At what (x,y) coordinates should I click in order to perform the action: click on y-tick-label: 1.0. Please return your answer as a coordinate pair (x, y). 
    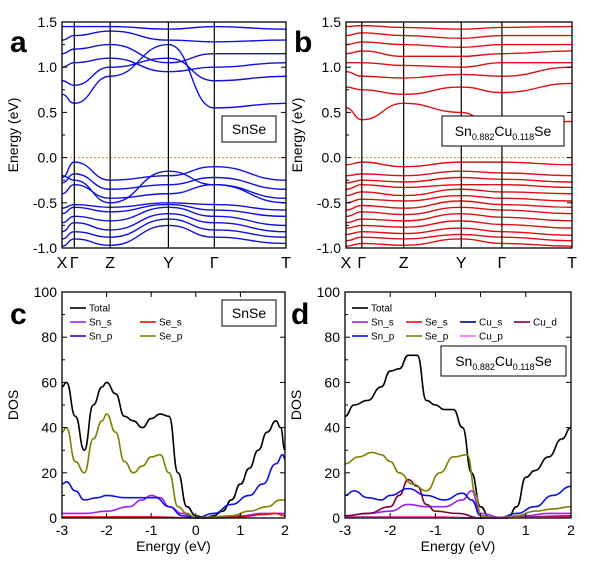
    Looking at the image, I should click on (48, 67).